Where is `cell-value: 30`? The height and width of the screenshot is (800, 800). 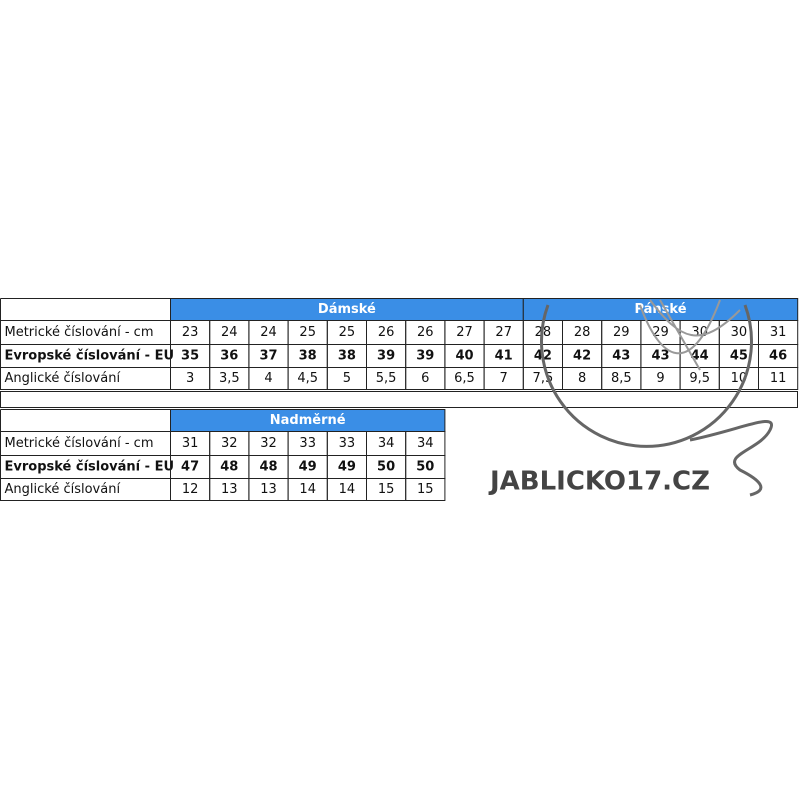 cell-value: 30 is located at coordinates (739, 332).